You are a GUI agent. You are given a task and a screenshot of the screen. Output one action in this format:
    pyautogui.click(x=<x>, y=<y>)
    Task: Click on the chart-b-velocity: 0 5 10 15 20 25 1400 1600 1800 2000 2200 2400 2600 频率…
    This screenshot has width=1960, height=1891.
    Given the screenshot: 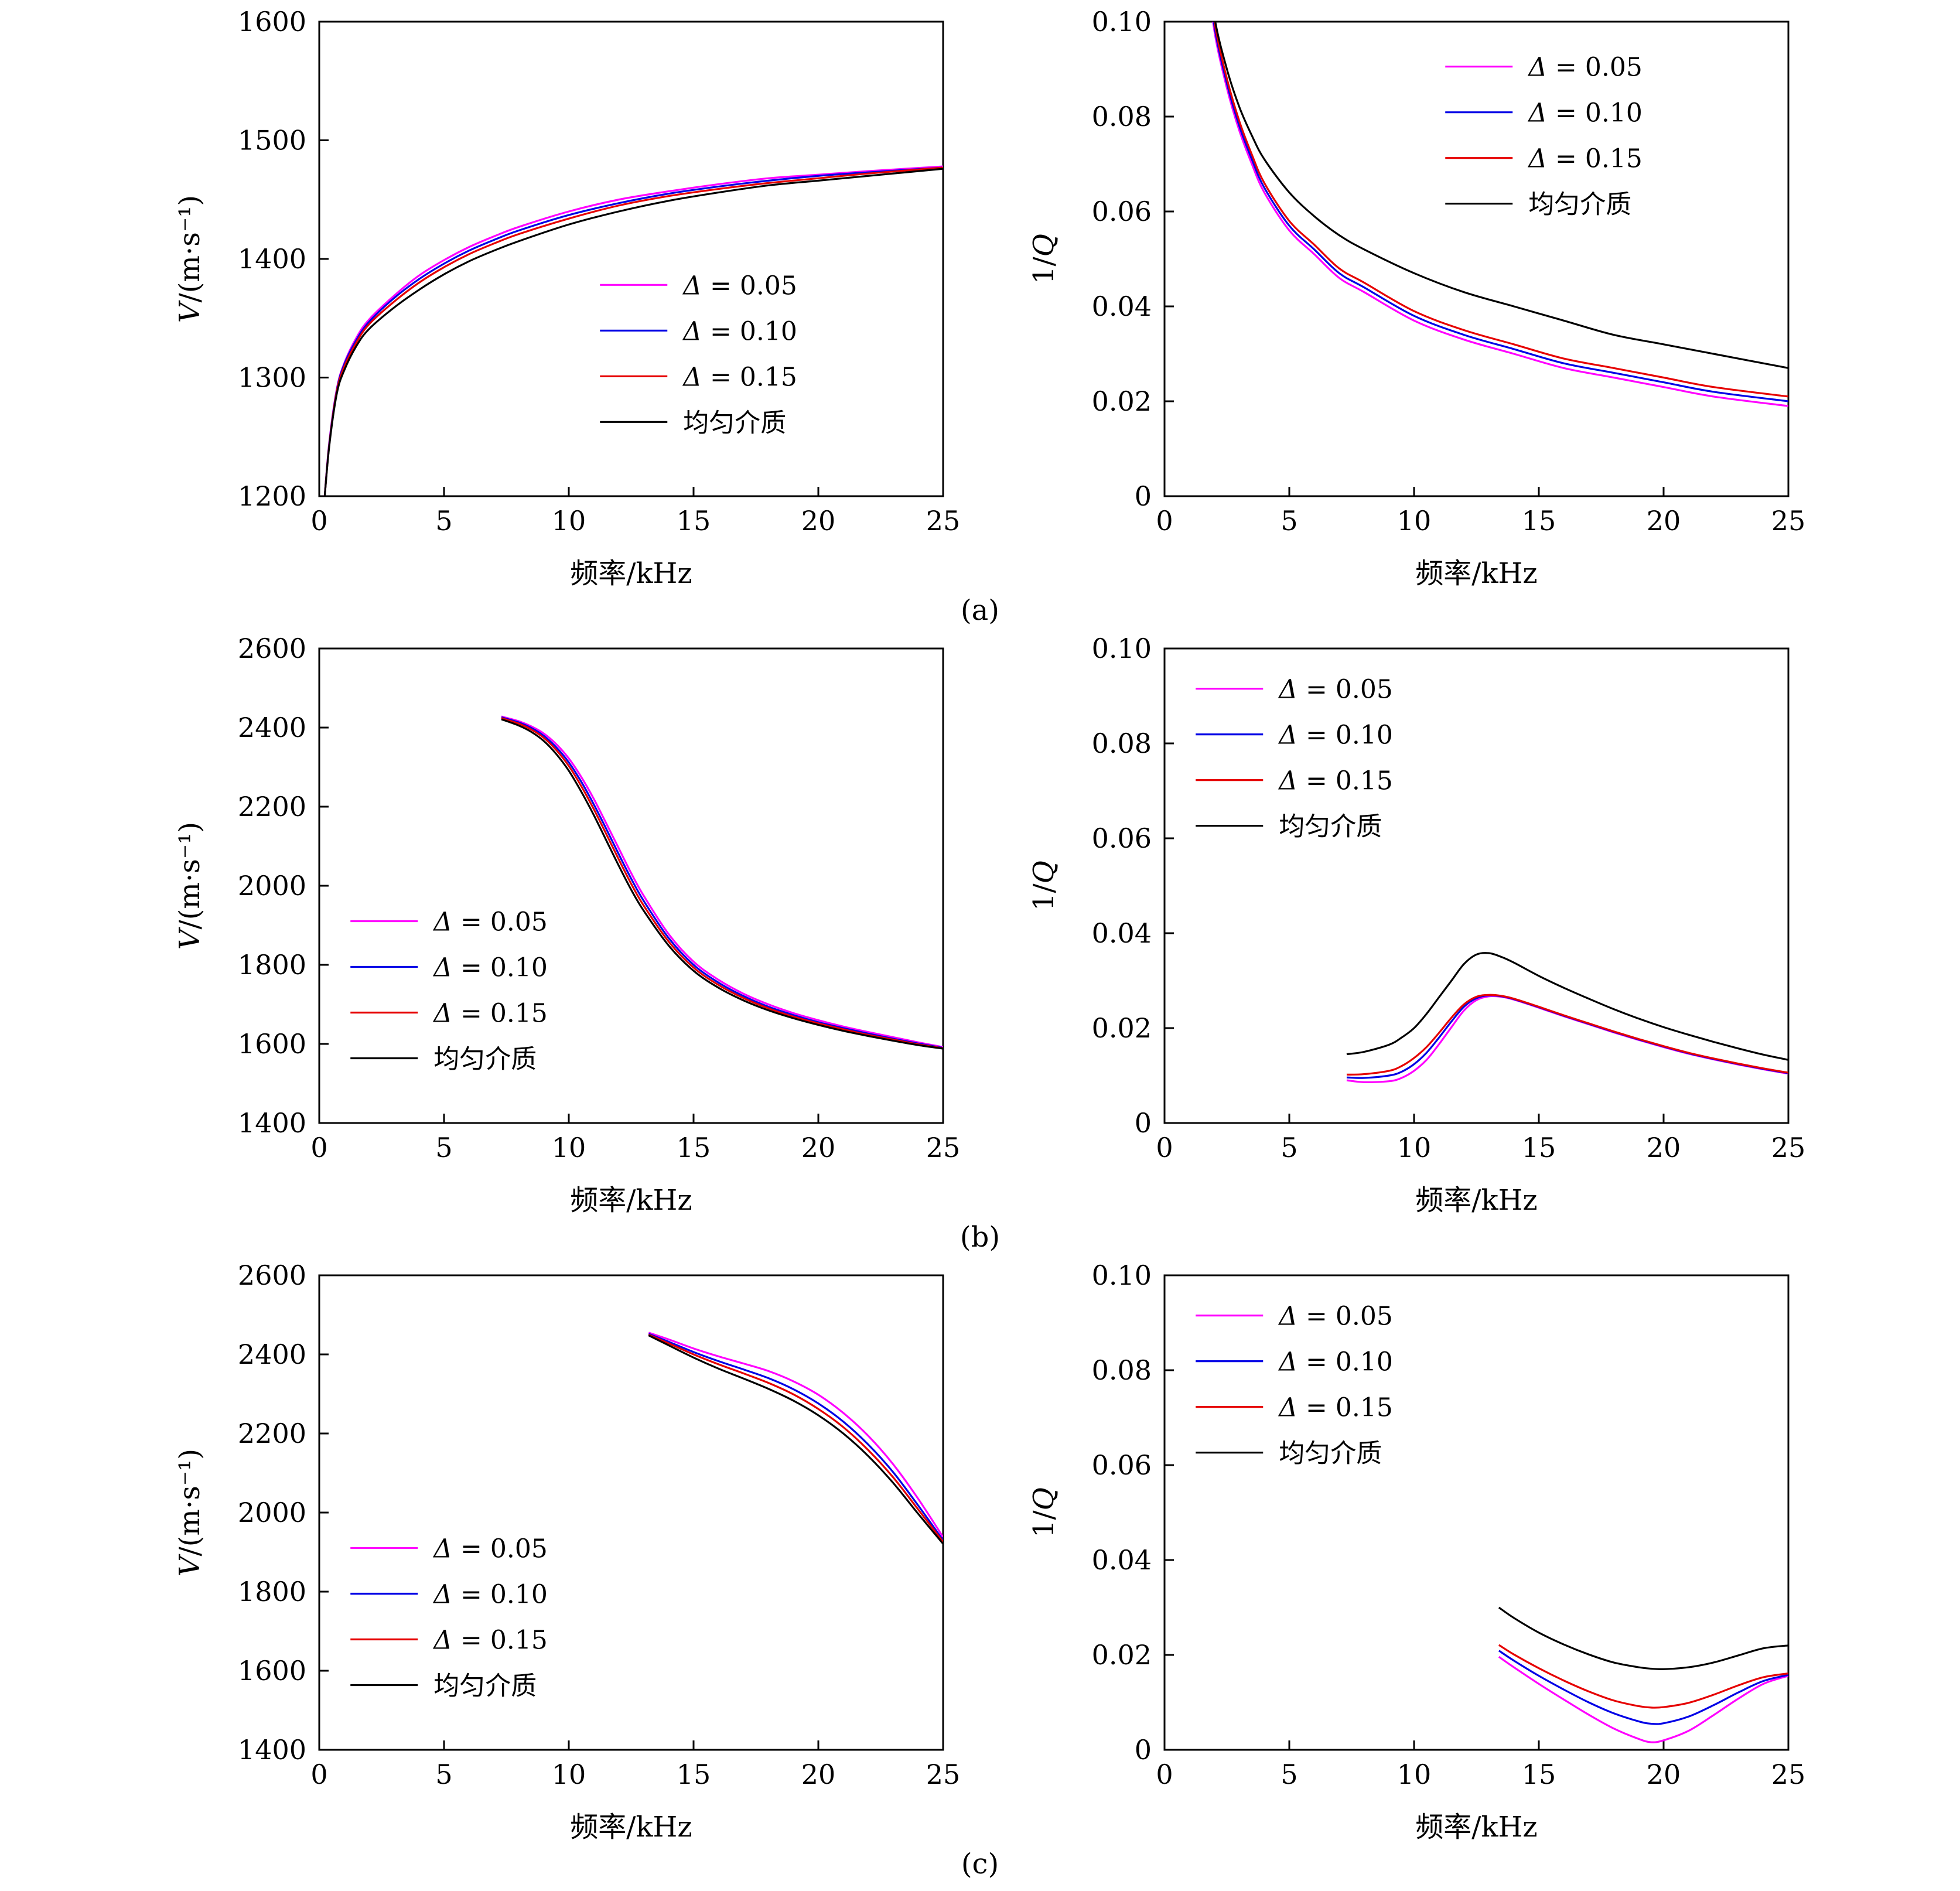 What is the action you would take?
    pyautogui.click(x=566, y=925)
    